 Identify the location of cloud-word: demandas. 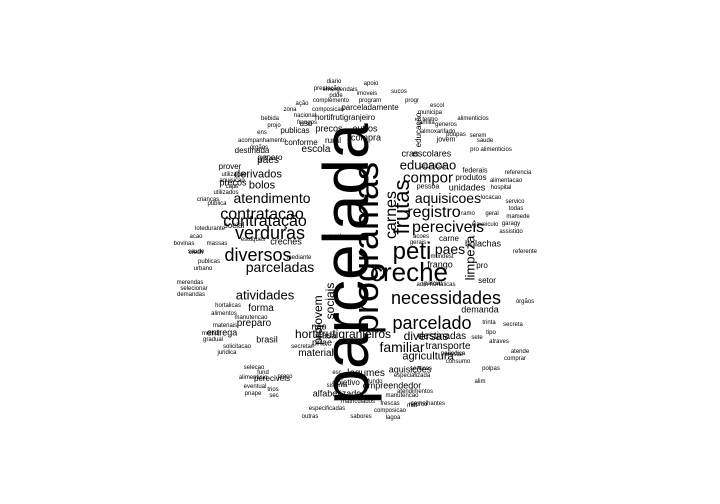
(191, 295).